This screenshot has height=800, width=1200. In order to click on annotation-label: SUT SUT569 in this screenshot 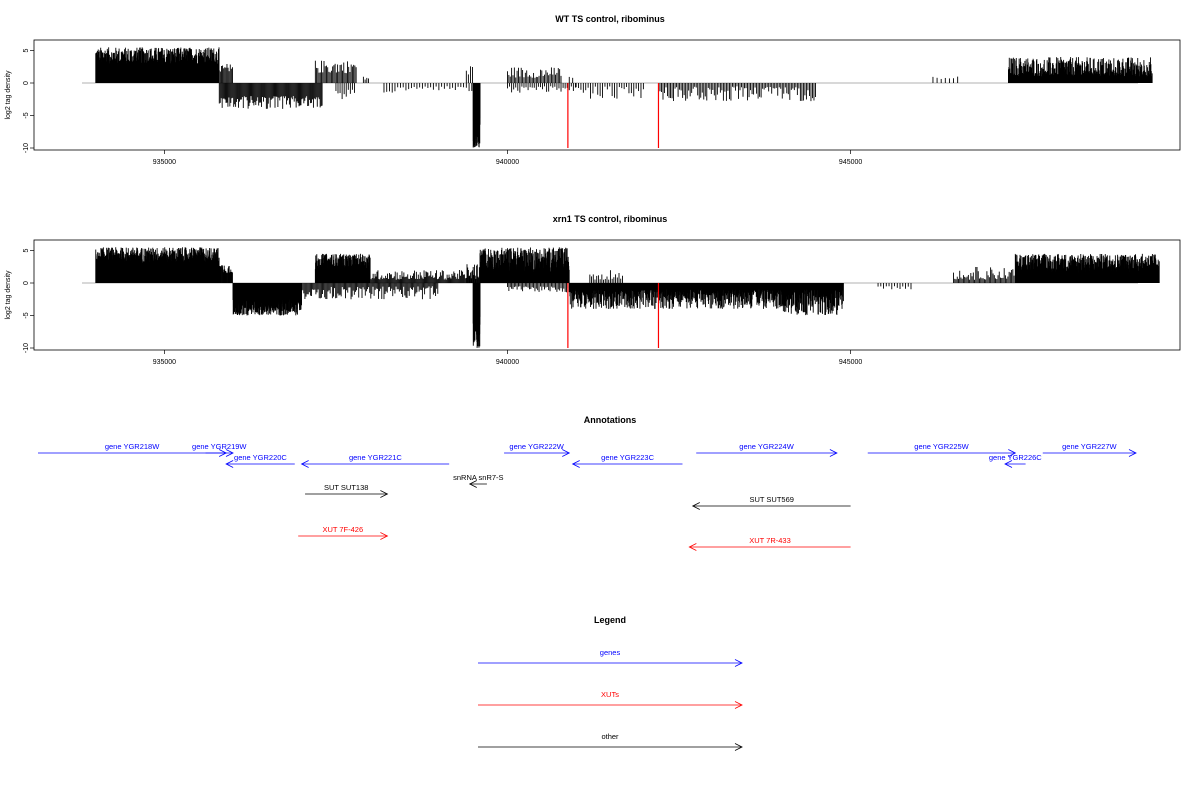, I will do `click(771, 499)`.